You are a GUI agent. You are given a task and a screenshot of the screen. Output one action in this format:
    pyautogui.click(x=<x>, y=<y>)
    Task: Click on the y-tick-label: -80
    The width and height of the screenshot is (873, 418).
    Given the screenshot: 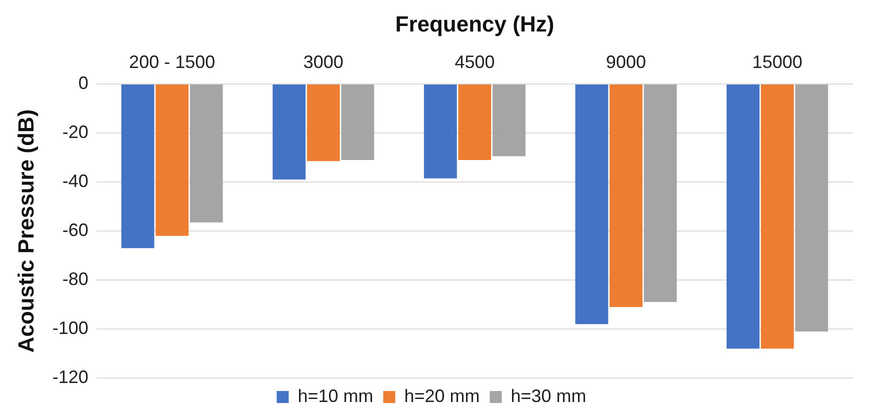 What is the action you would take?
    pyautogui.click(x=75, y=278)
    